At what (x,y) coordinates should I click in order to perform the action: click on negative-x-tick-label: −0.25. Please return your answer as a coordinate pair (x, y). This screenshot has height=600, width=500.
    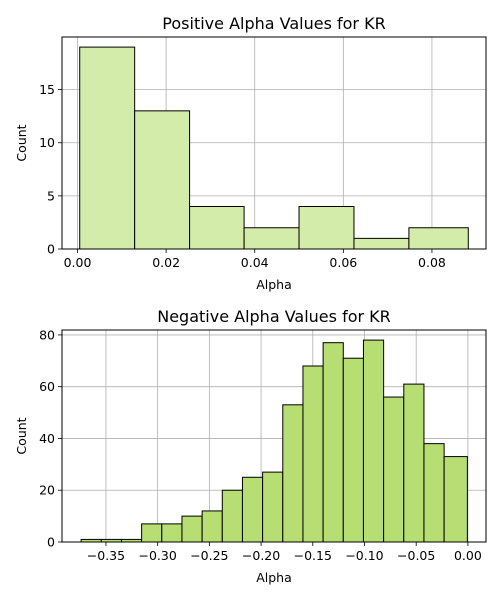
    Looking at the image, I should click on (209, 555).